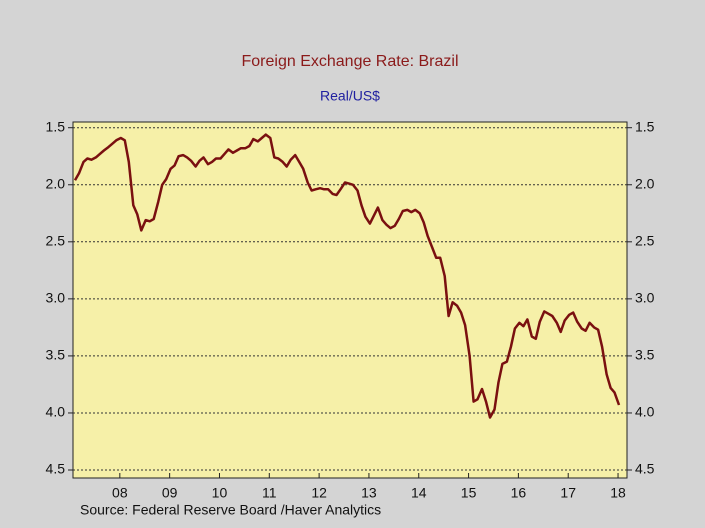 This screenshot has width=705, height=528. What do you see at coordinates (170, 493) in the screenshot?
I see `x-tick-label: 09` at bounding box center [170, 493].